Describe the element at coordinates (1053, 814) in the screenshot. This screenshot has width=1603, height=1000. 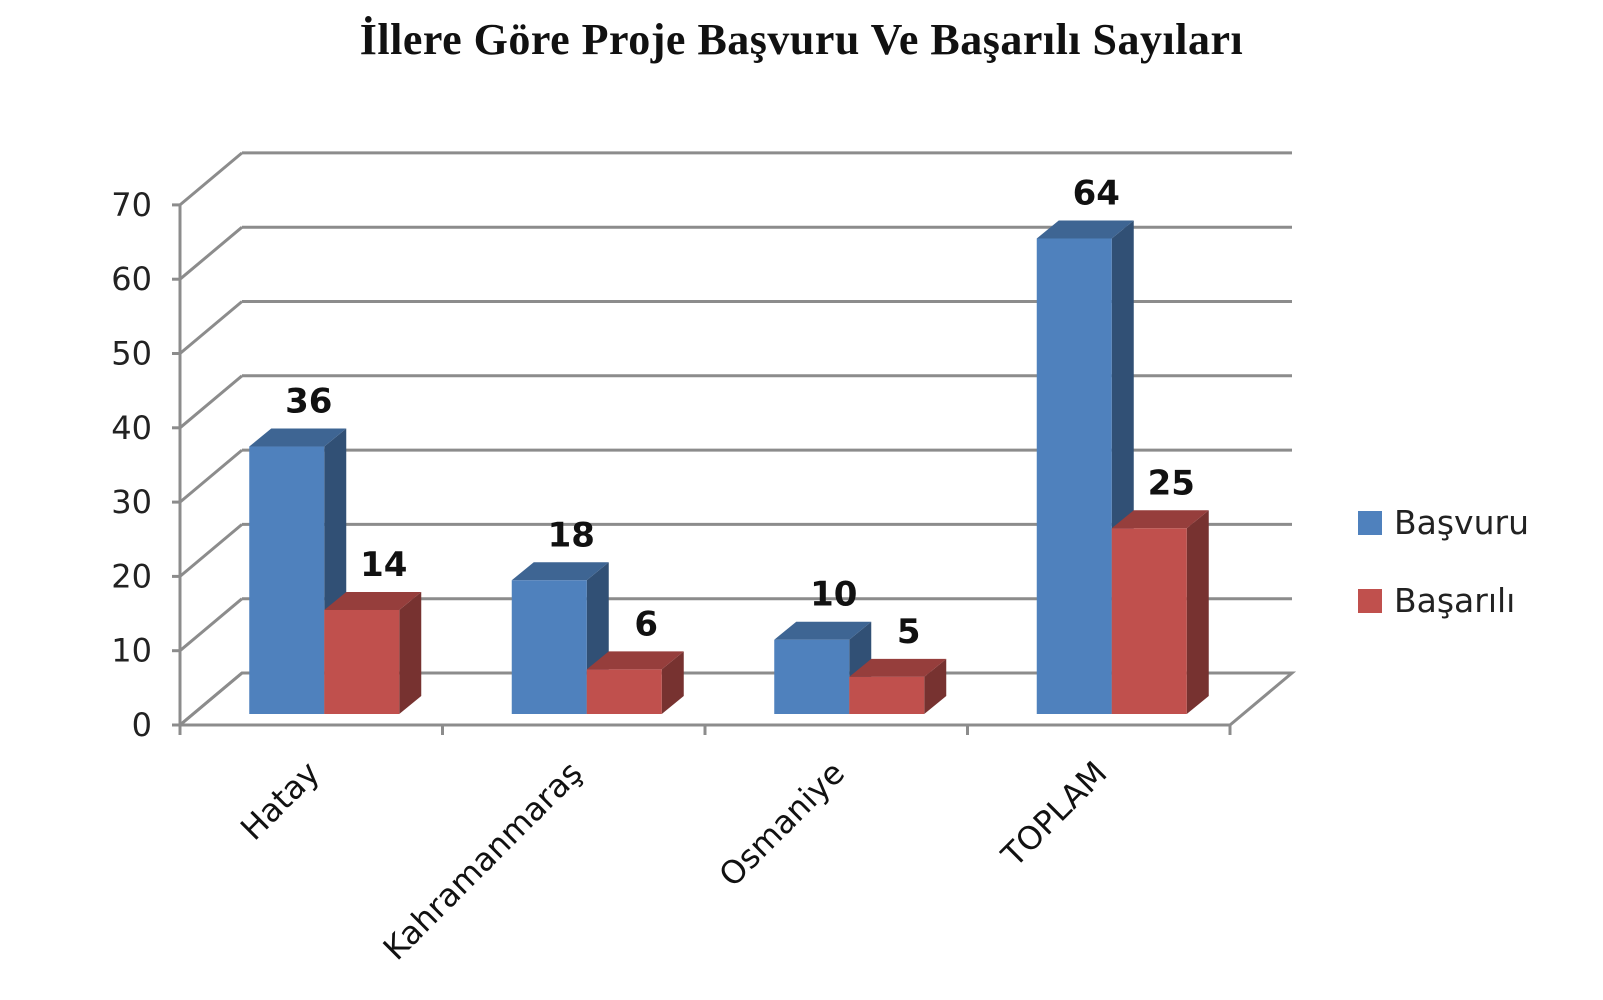
I see `category-label: TOPLAM` at that location.